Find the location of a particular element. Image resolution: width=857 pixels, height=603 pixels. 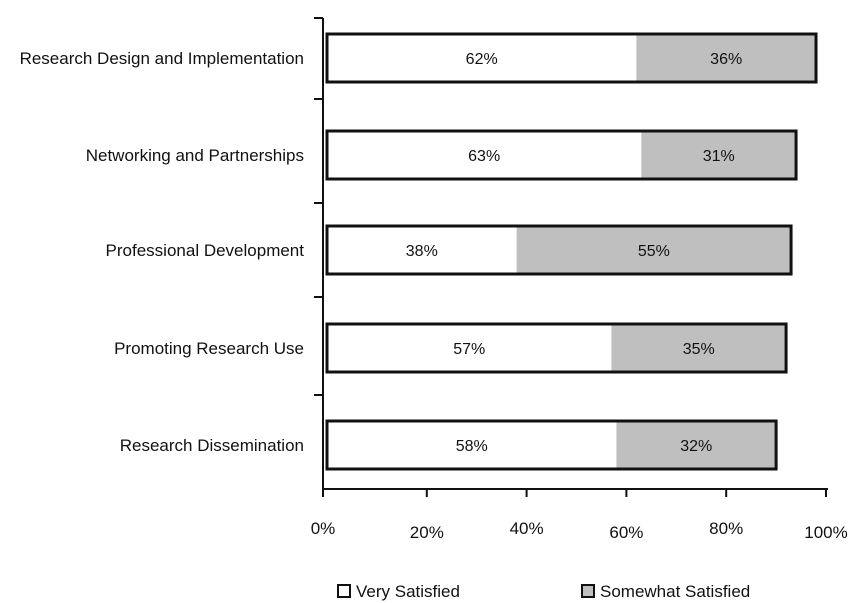

data-label: 63% is located at coordinates (484, 156).